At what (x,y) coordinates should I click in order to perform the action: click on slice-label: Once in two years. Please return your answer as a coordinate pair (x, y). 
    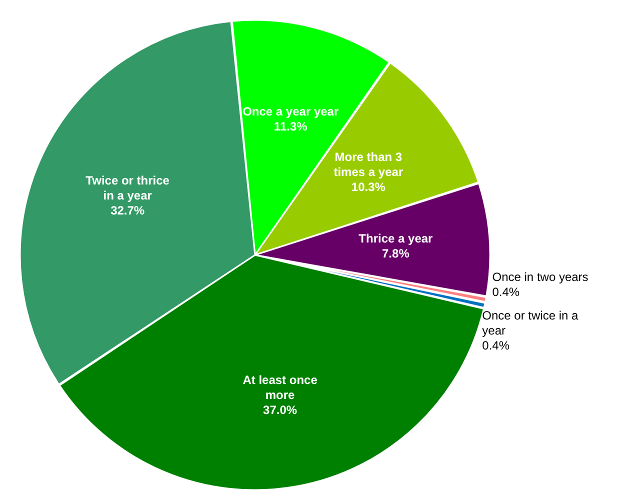
    Looking at the image, I should click on (540, 277).